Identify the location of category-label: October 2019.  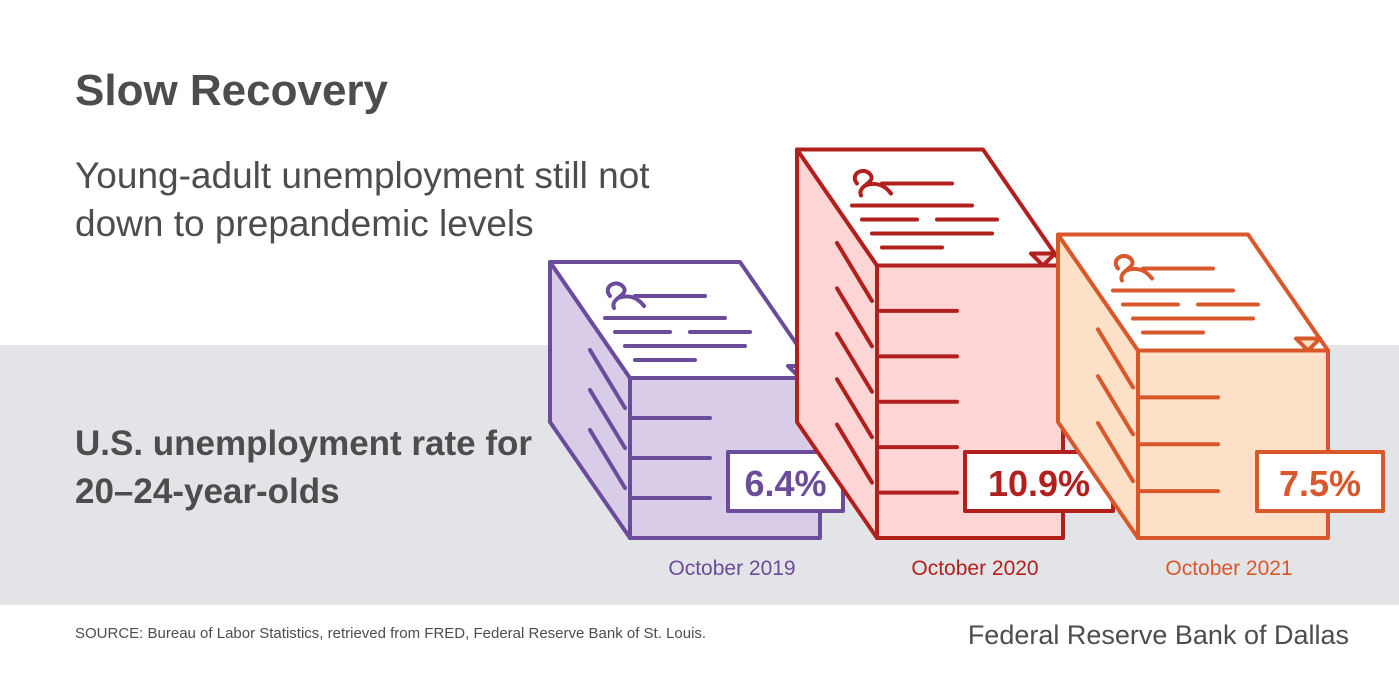
(731, 568).